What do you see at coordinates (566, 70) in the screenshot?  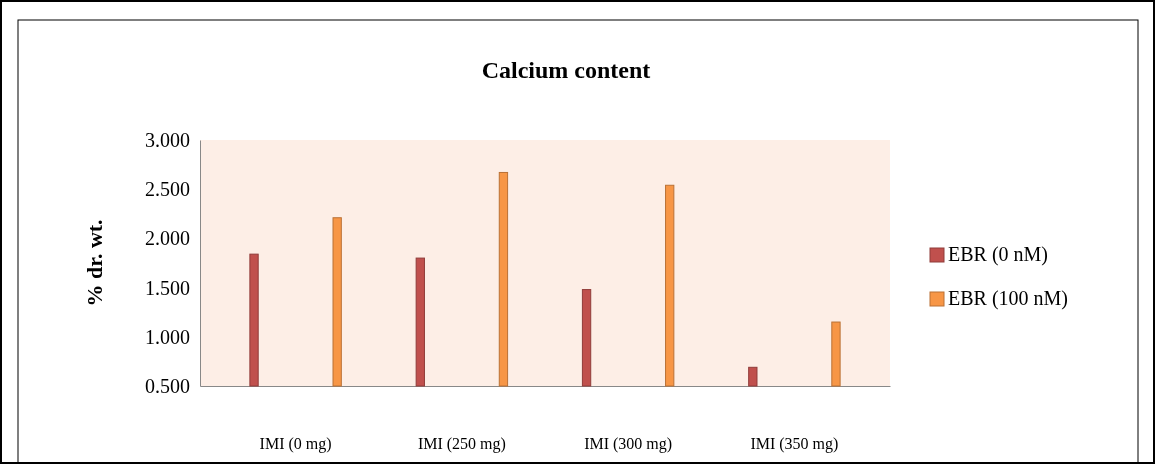 I see `chart-title: Calcium content` at bounding box center [566, 70].